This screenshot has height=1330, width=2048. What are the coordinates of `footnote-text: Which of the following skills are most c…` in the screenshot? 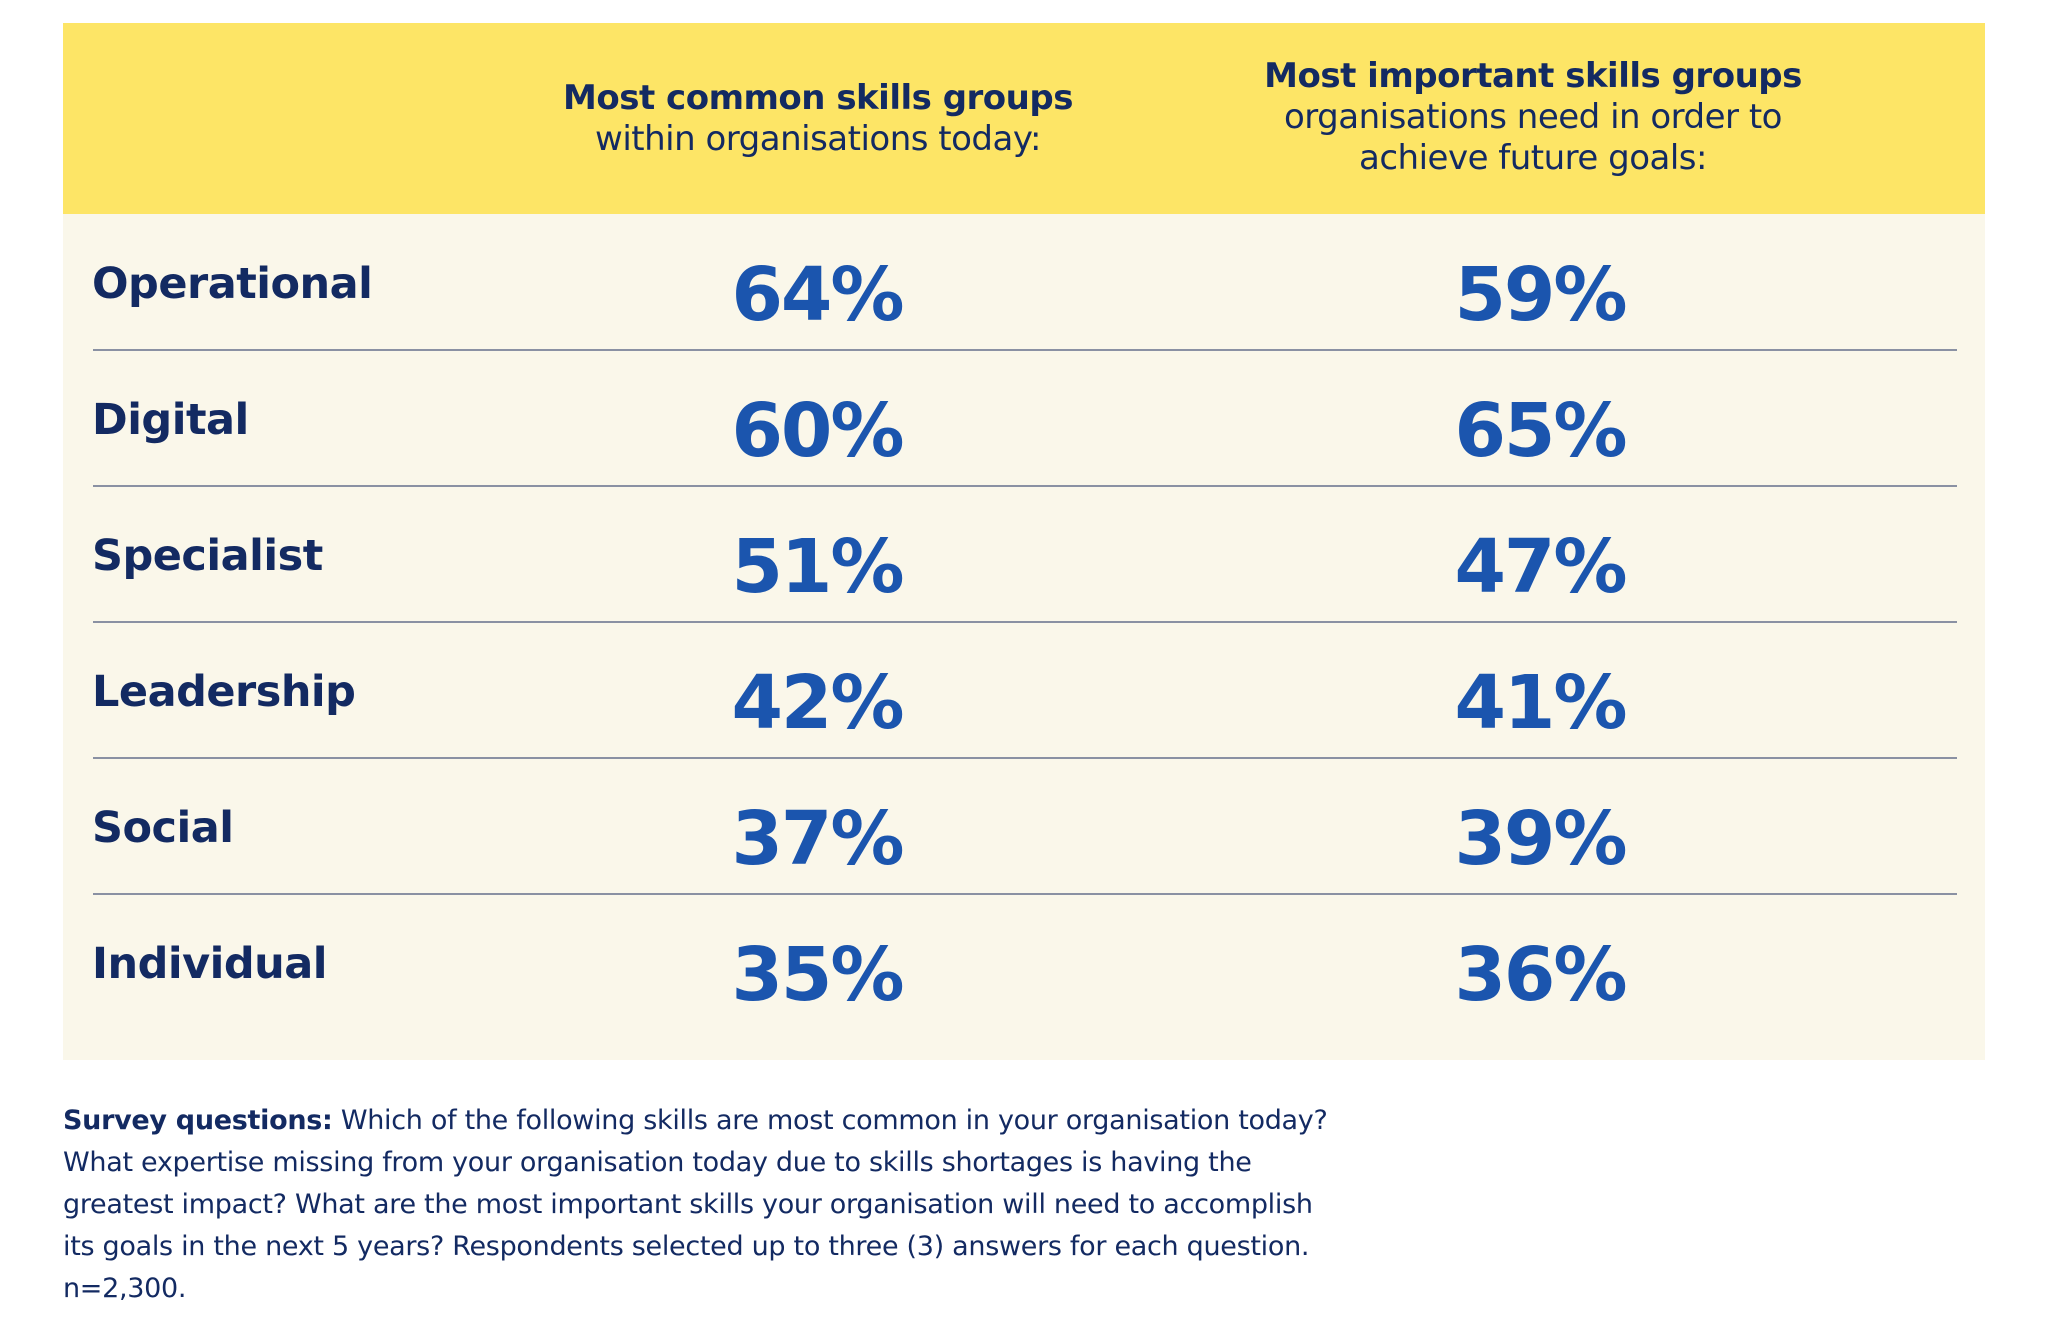 It's located at (695, 1204).